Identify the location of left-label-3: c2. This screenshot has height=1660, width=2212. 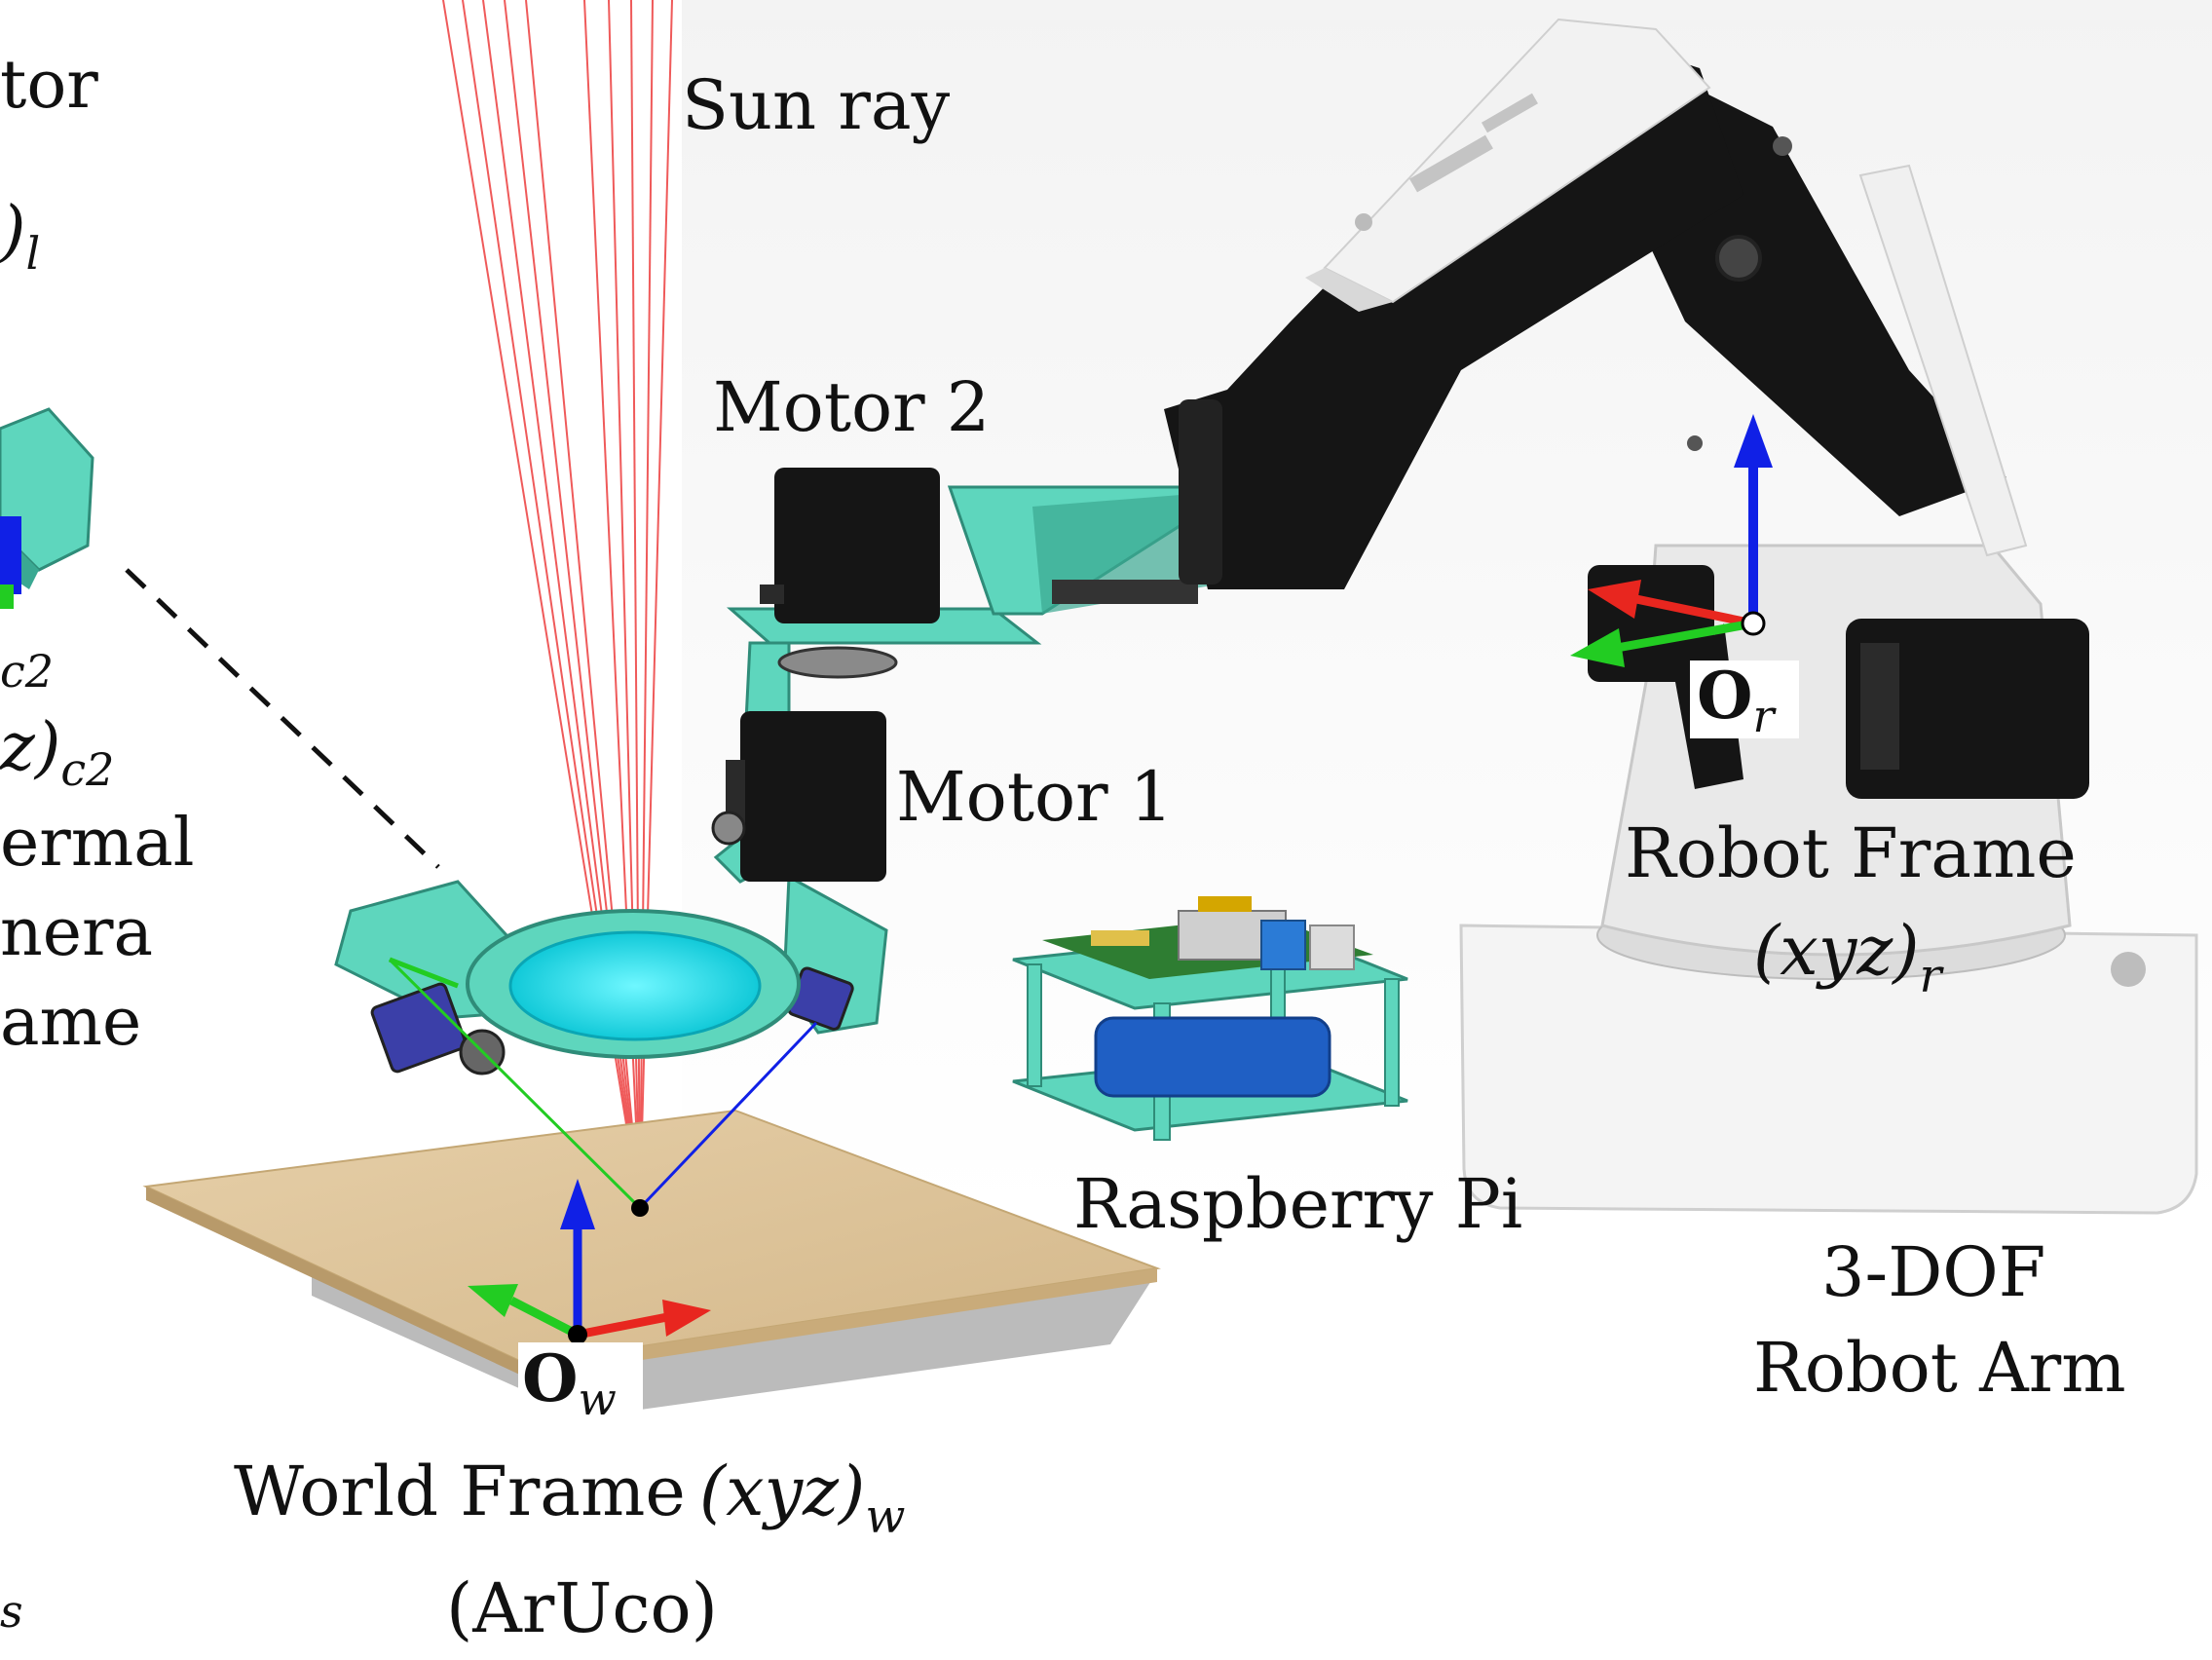
(27, 671).